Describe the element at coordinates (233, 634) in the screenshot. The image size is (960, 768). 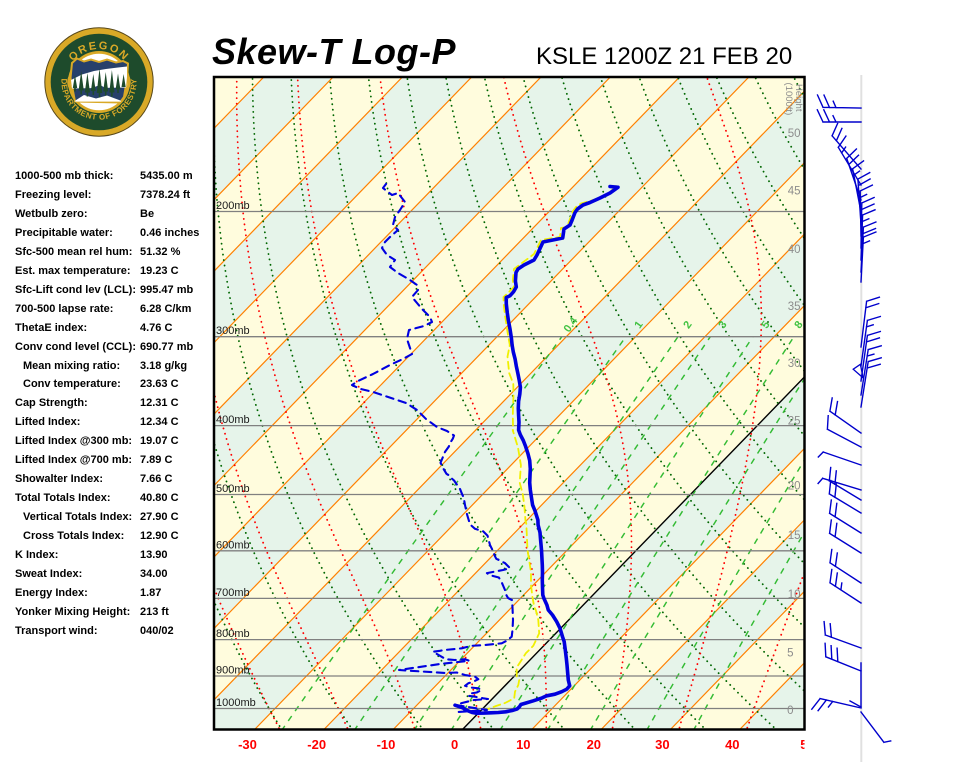
I see `svg-text: 800mb` at that location.